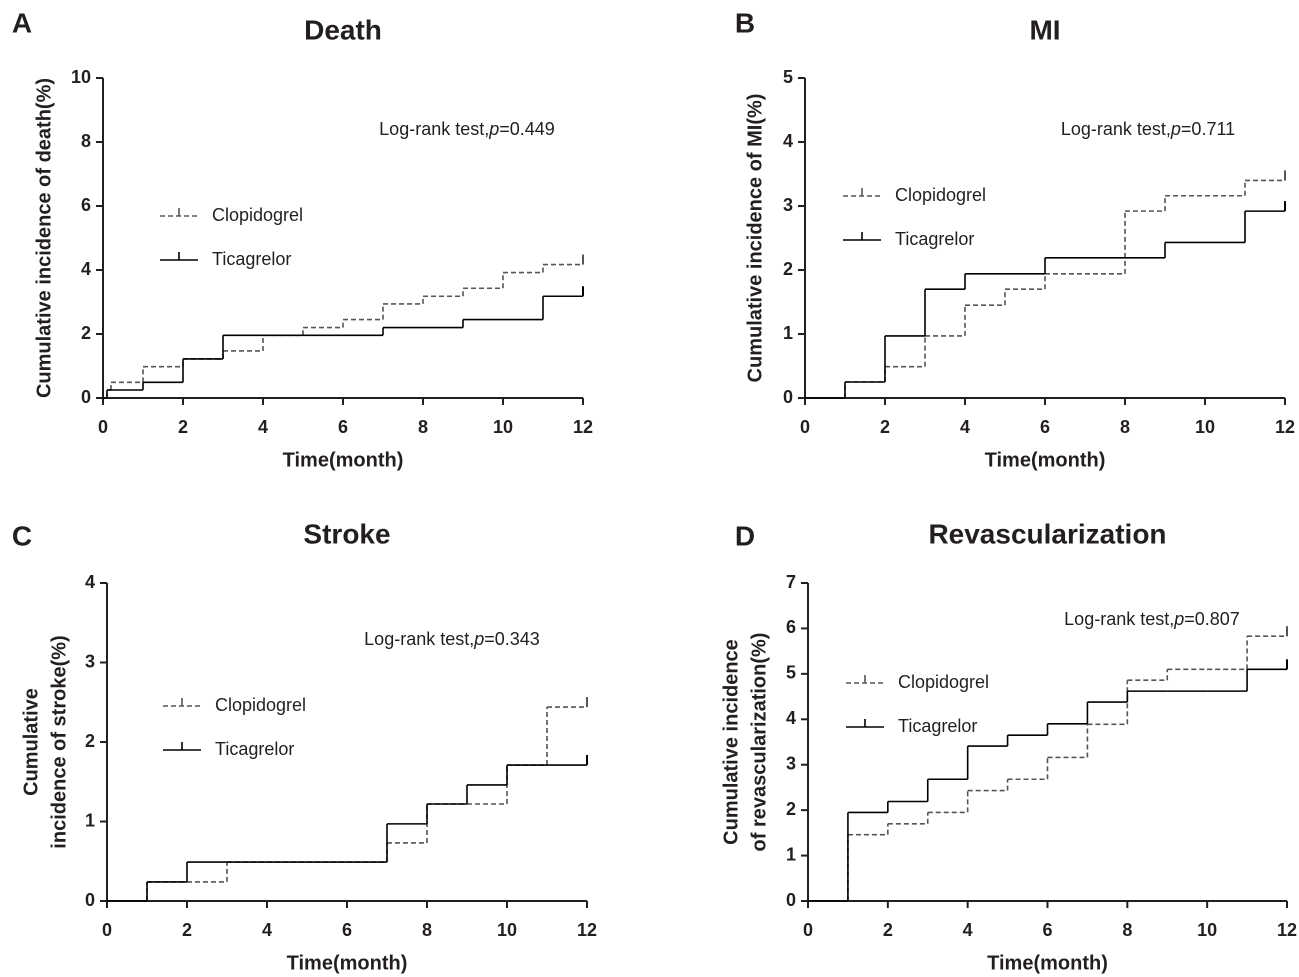 This screenshot has height=977, width=1299. Describe the element at coordinates (343, 29) in the screenshot. I see `chart-title: Death` at that location.